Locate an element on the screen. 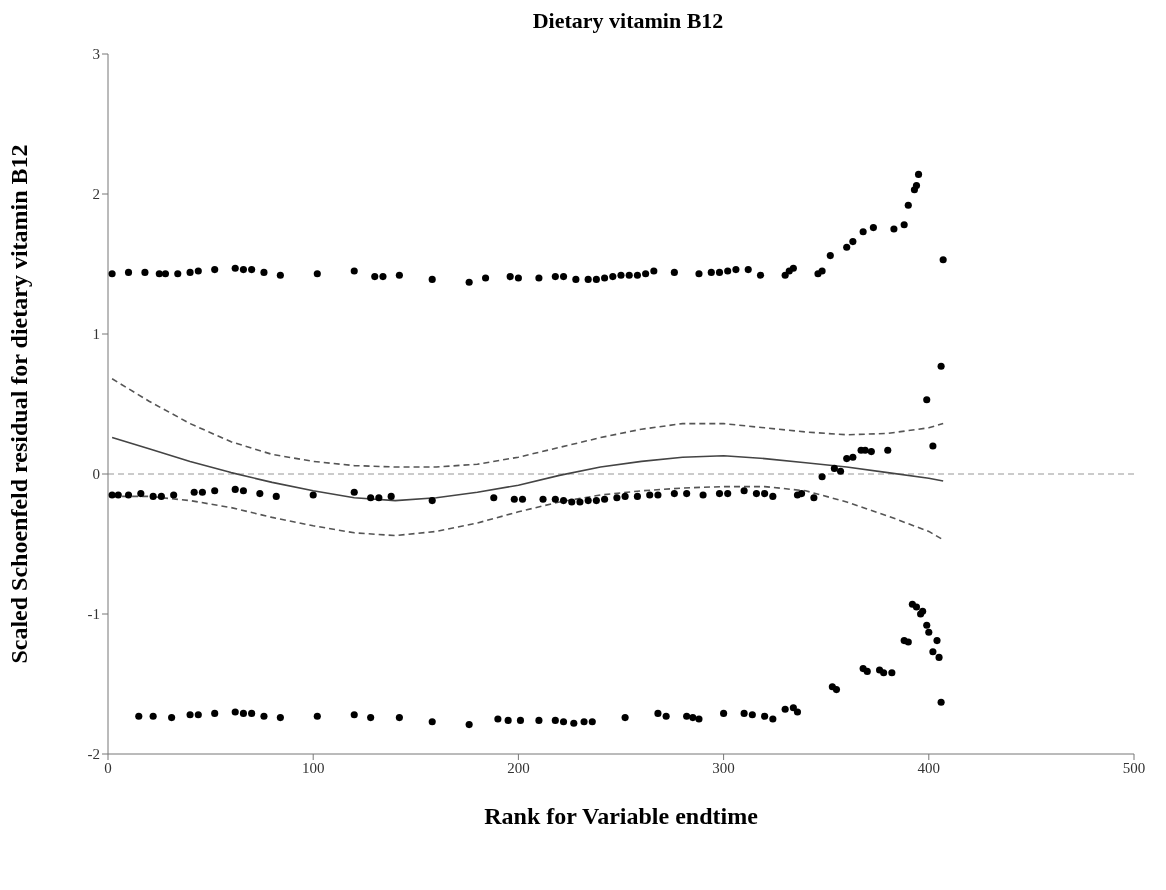 The image size is (1166, 890). y-tick-label: 2 is located at coordinates (96, 194).